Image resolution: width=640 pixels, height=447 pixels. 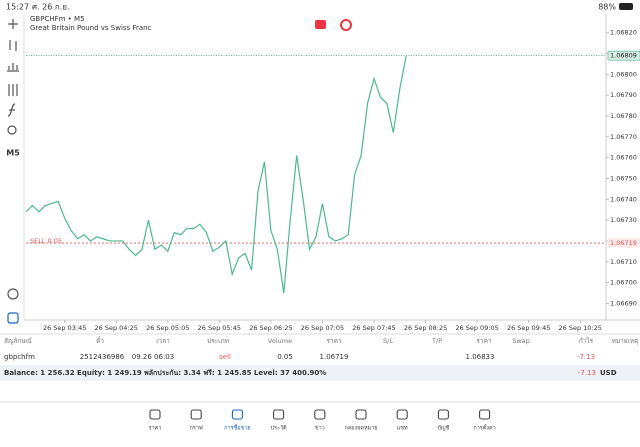 What do you see at coordinates (91, 28) in the screenshot?
I see `chart-subtitle: Great Britain Pound vs Swiss Franc` at bounding box center [91, 28].